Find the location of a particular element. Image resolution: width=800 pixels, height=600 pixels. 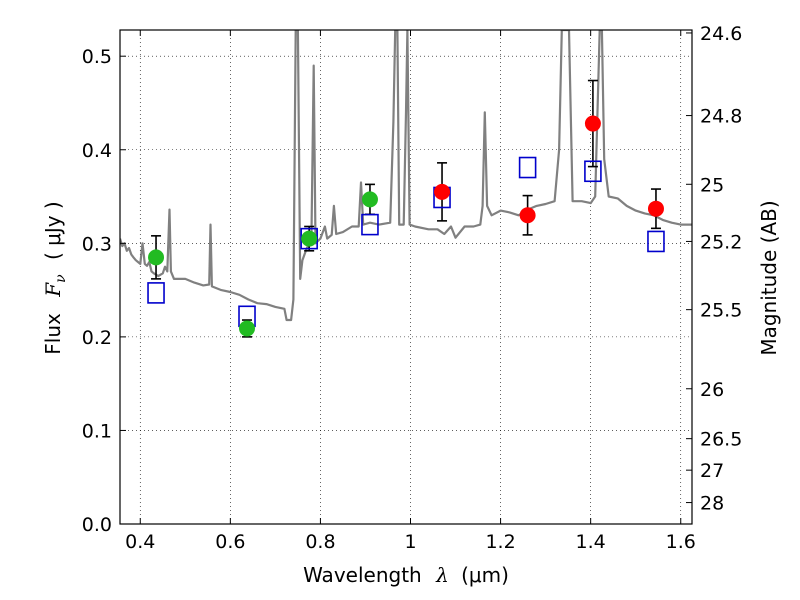

y2-tick-label: 24.6 is located at coordinates (721, 34).